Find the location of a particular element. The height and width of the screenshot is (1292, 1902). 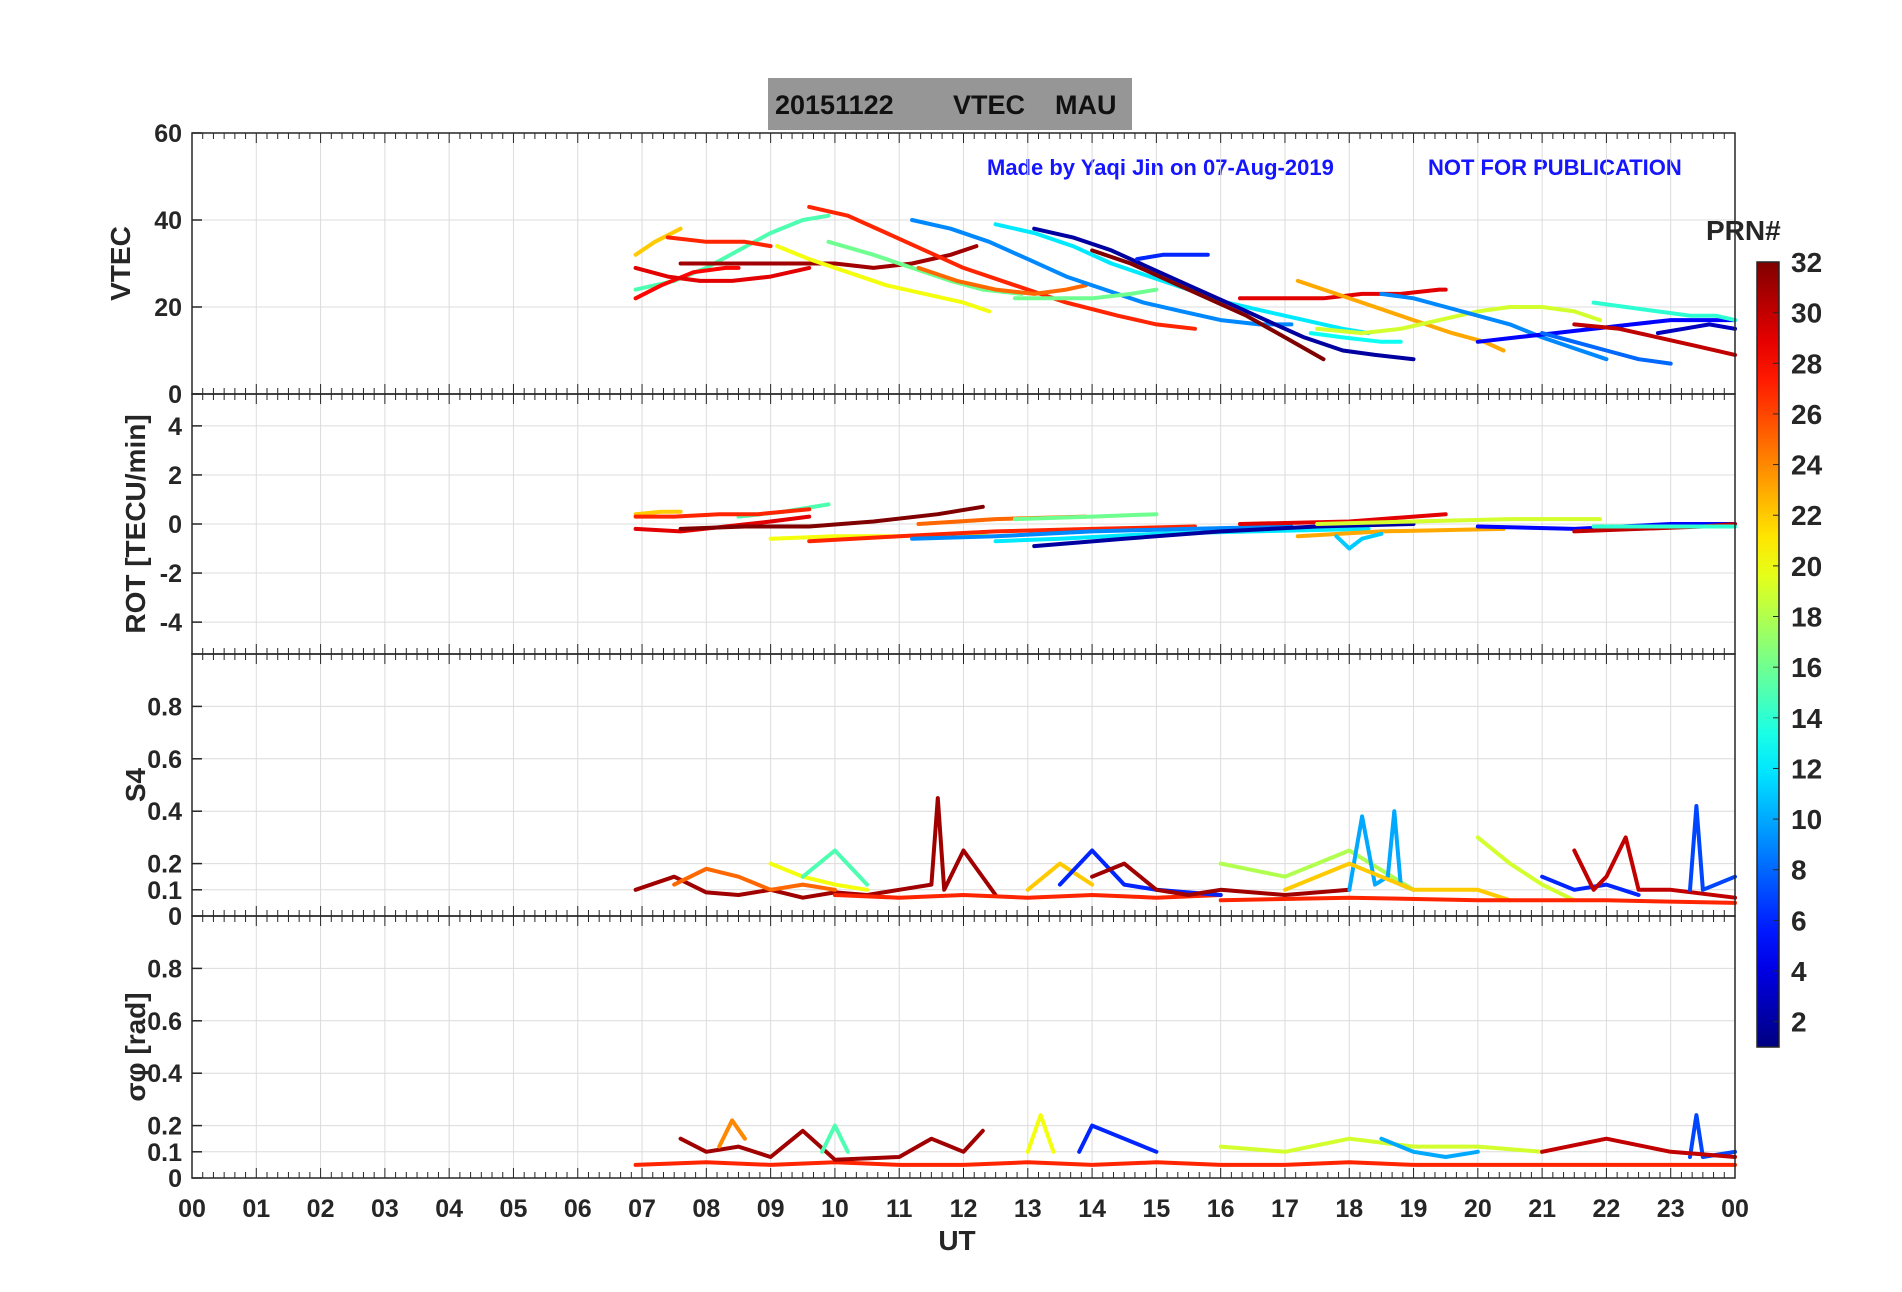

y-tick-label: -4 is located at coordinates (171, 623).